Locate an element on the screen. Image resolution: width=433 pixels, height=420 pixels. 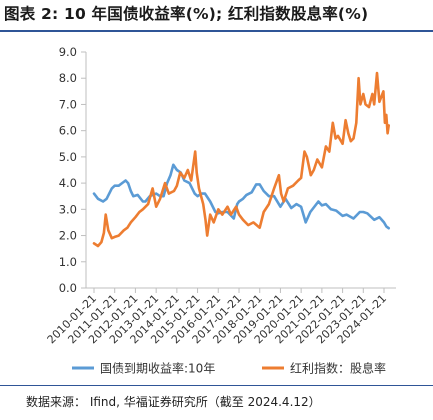
legend-label-dividend: 红利指数：股息率 is located at coordinates (338, 368).